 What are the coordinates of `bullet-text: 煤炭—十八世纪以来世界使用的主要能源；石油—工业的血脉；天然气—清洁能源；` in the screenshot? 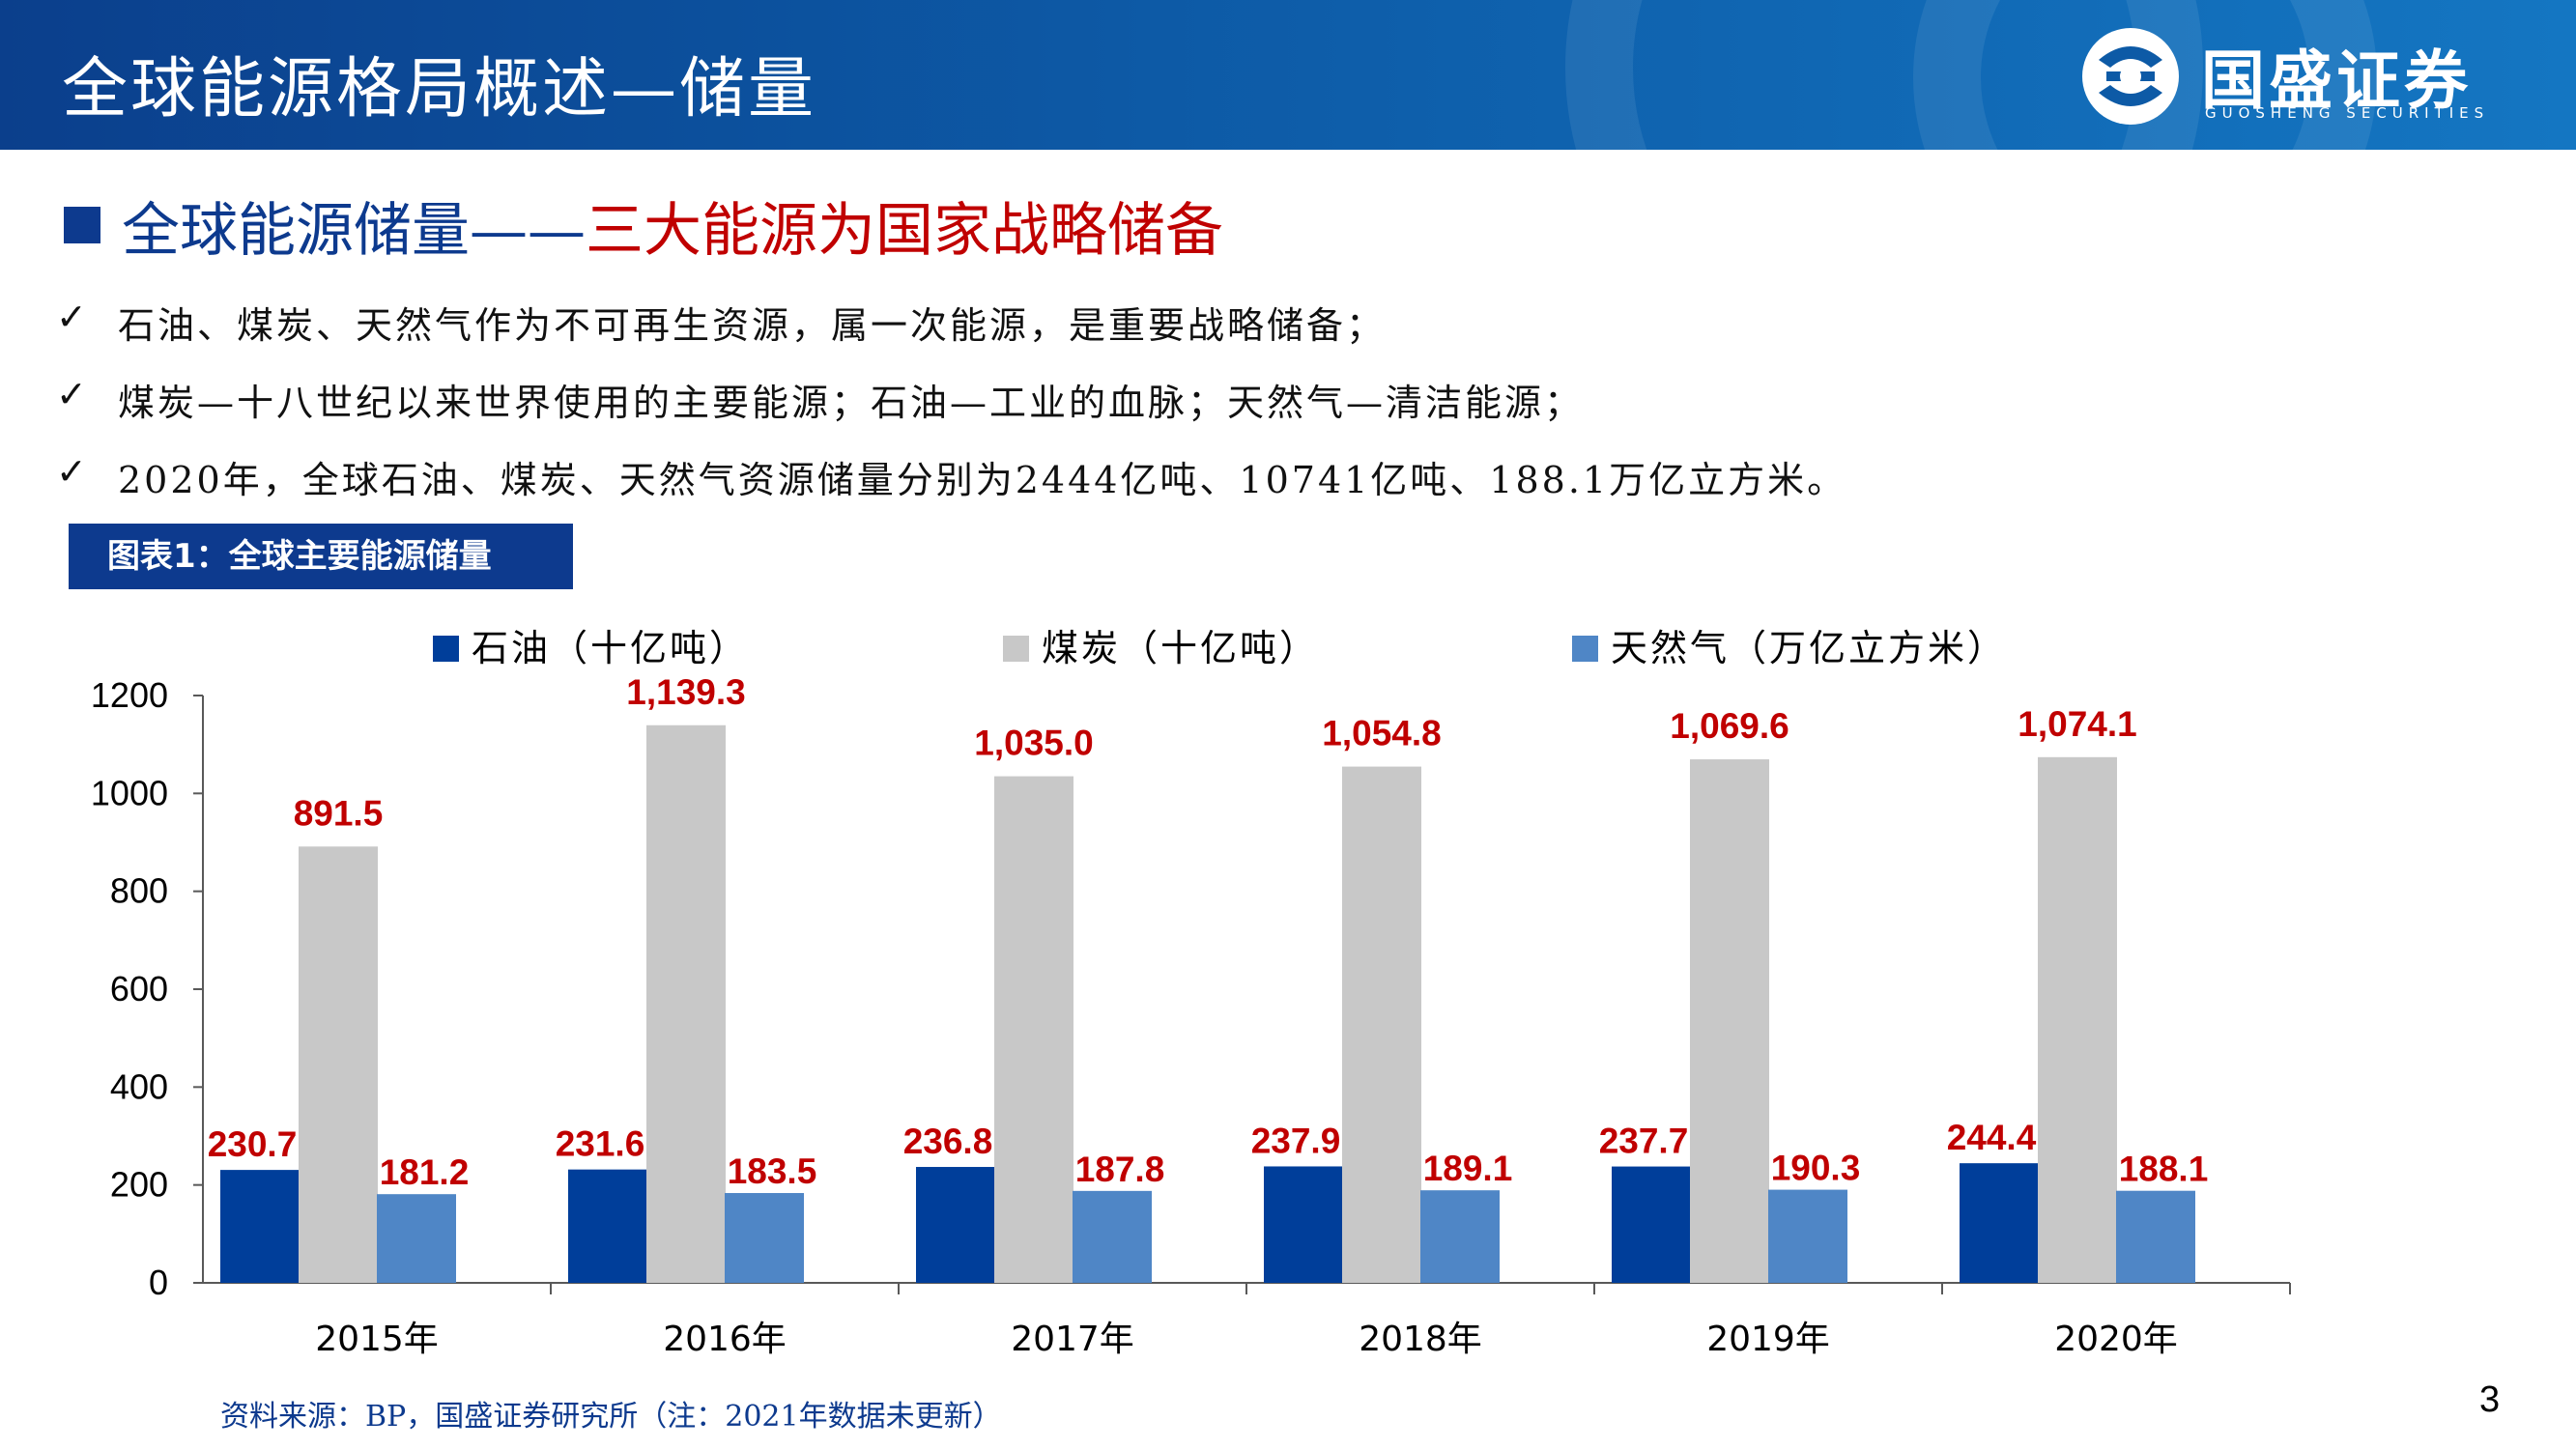 It's located at (852, 403).